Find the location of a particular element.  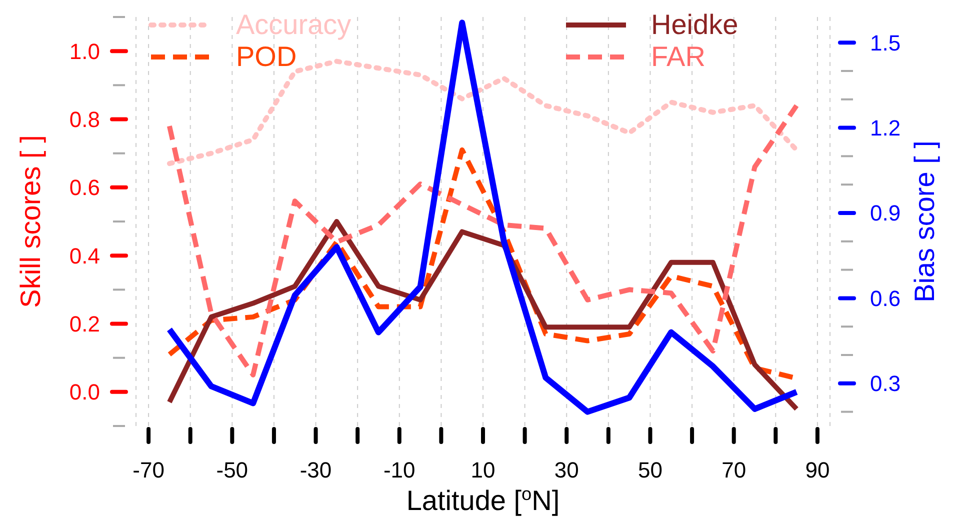

x-tick-label: -30 is located at coordinates (316, 470).